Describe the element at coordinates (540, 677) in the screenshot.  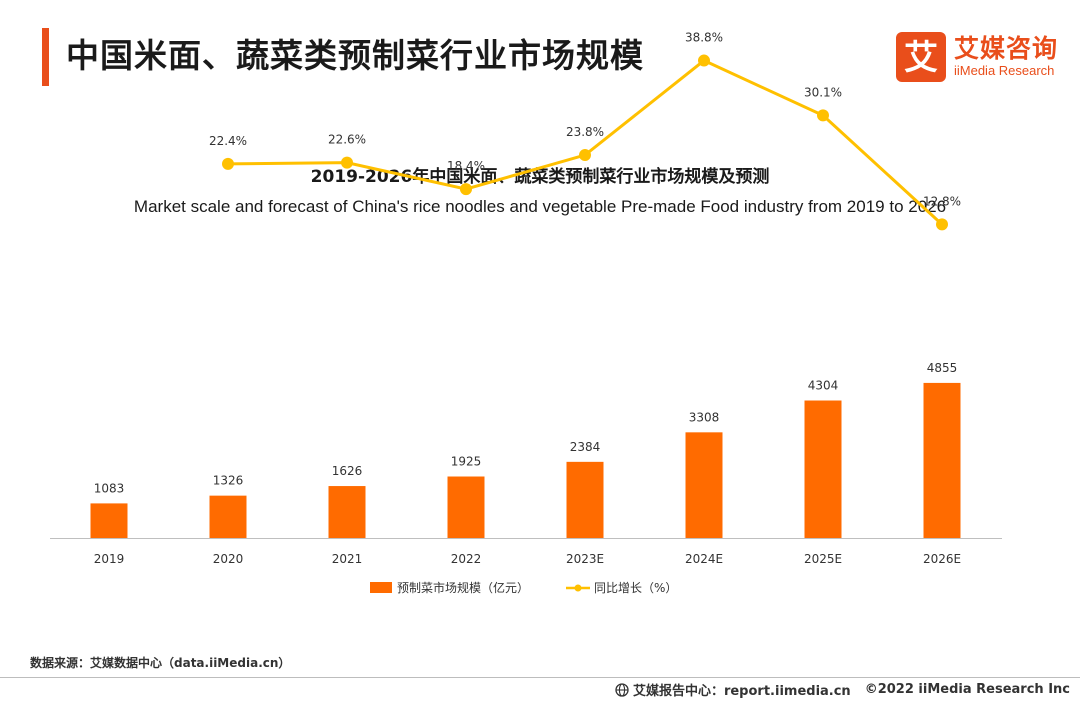
I see `footer-divider` at that location.